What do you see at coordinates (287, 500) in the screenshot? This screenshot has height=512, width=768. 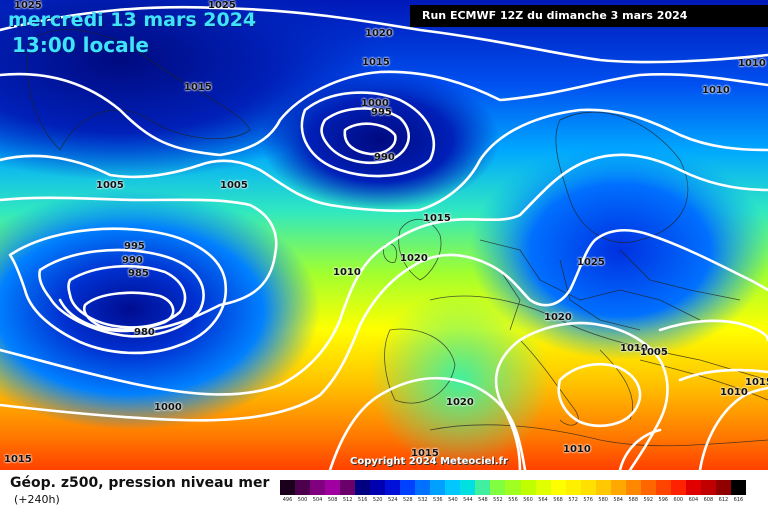 I see `scale-label: 496` at bounding box center [287, 500].